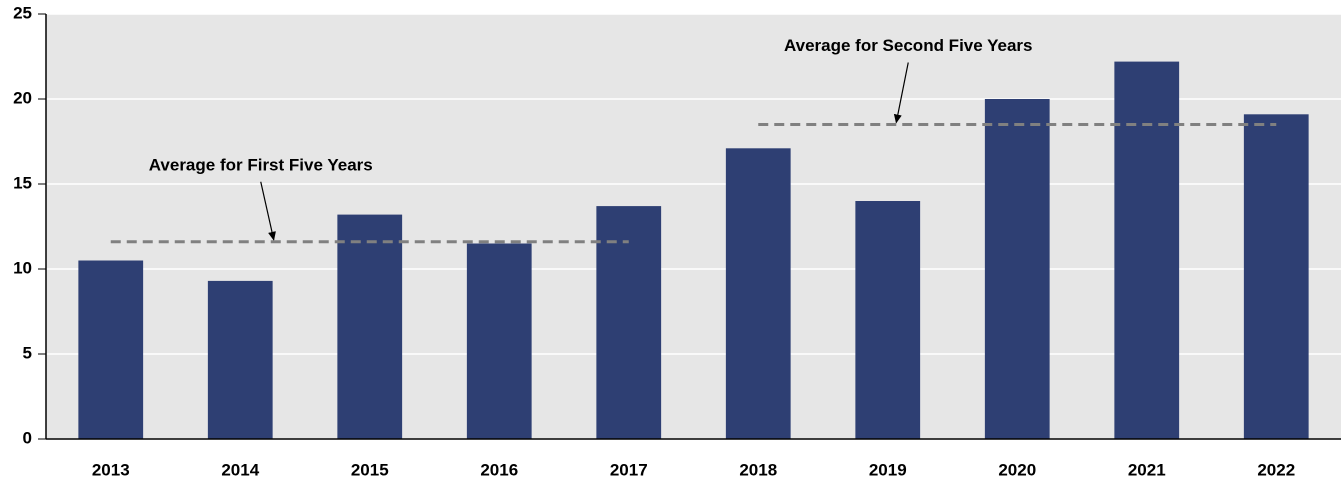 This screenshot has height=486, width=1341. I want to click on y-tick-label: 0, so click(27, 437).